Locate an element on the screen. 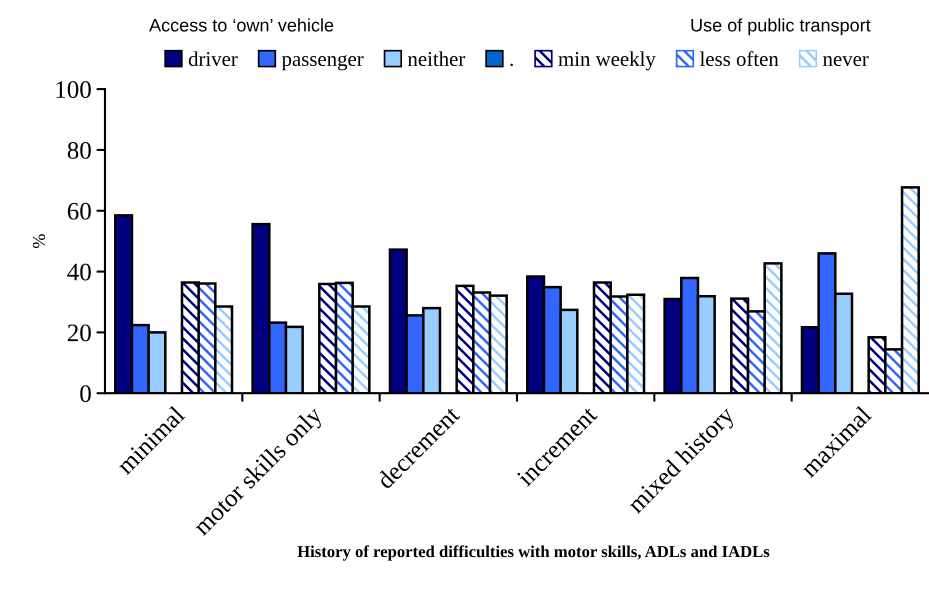 This screenshot has height=594, width=929. legend-label: . is located at coordinates (511, 65).